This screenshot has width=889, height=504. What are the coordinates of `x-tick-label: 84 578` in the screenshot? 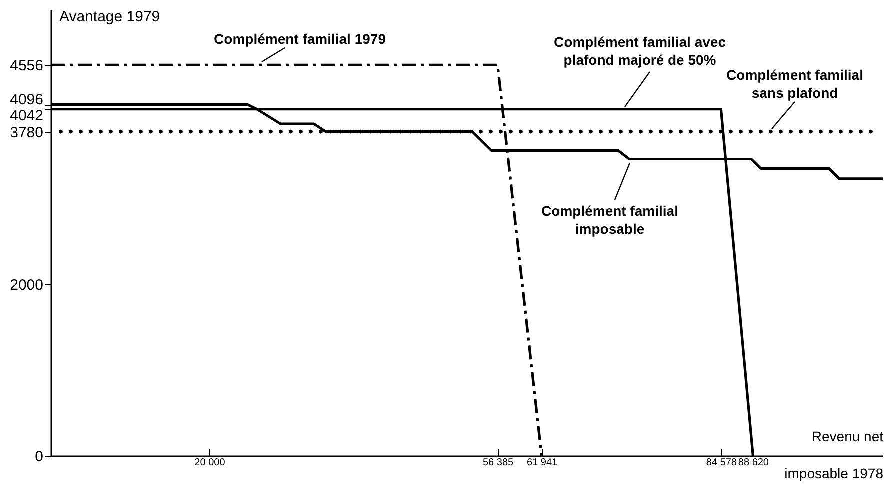 It's located at (722, 463).